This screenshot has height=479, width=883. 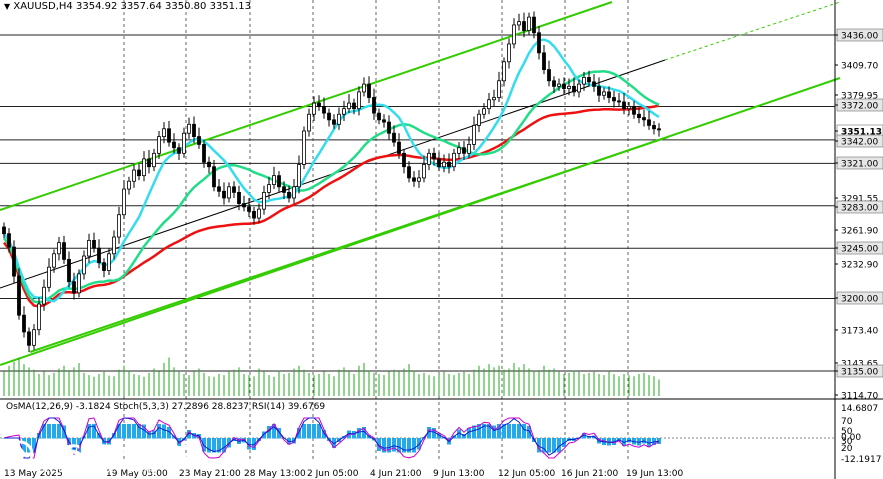 What do you see at coordinates (859, 266) in the screenshot?
I see `price-tick-label: 3232.90` at bounding box center [859, 266].